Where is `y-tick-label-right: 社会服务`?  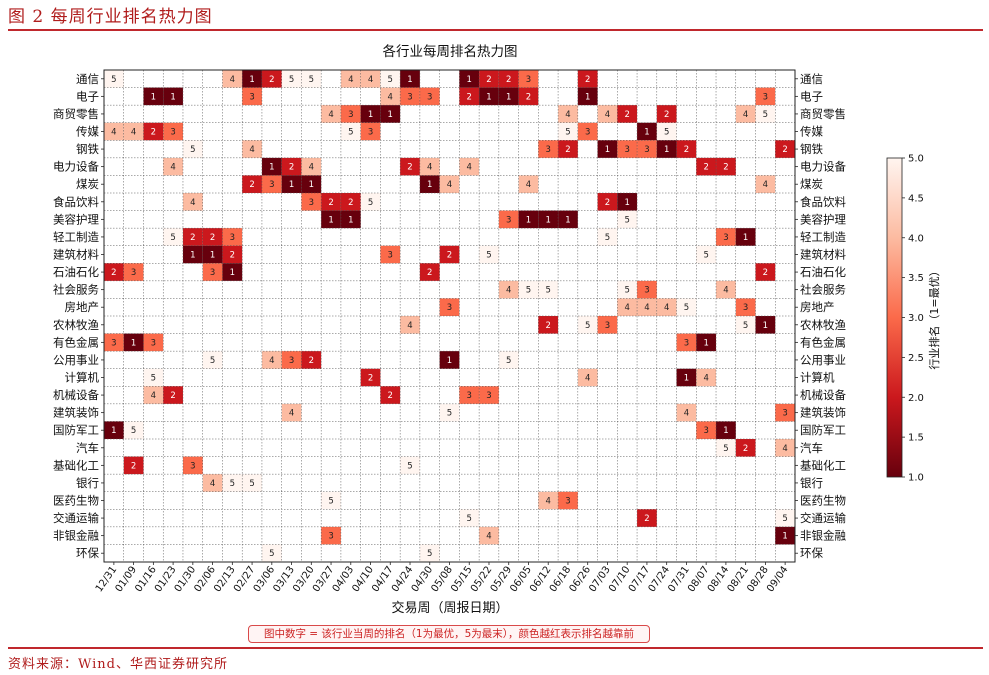
y-tick-label-right: 社会服务 is located at coordinates (823, 290).